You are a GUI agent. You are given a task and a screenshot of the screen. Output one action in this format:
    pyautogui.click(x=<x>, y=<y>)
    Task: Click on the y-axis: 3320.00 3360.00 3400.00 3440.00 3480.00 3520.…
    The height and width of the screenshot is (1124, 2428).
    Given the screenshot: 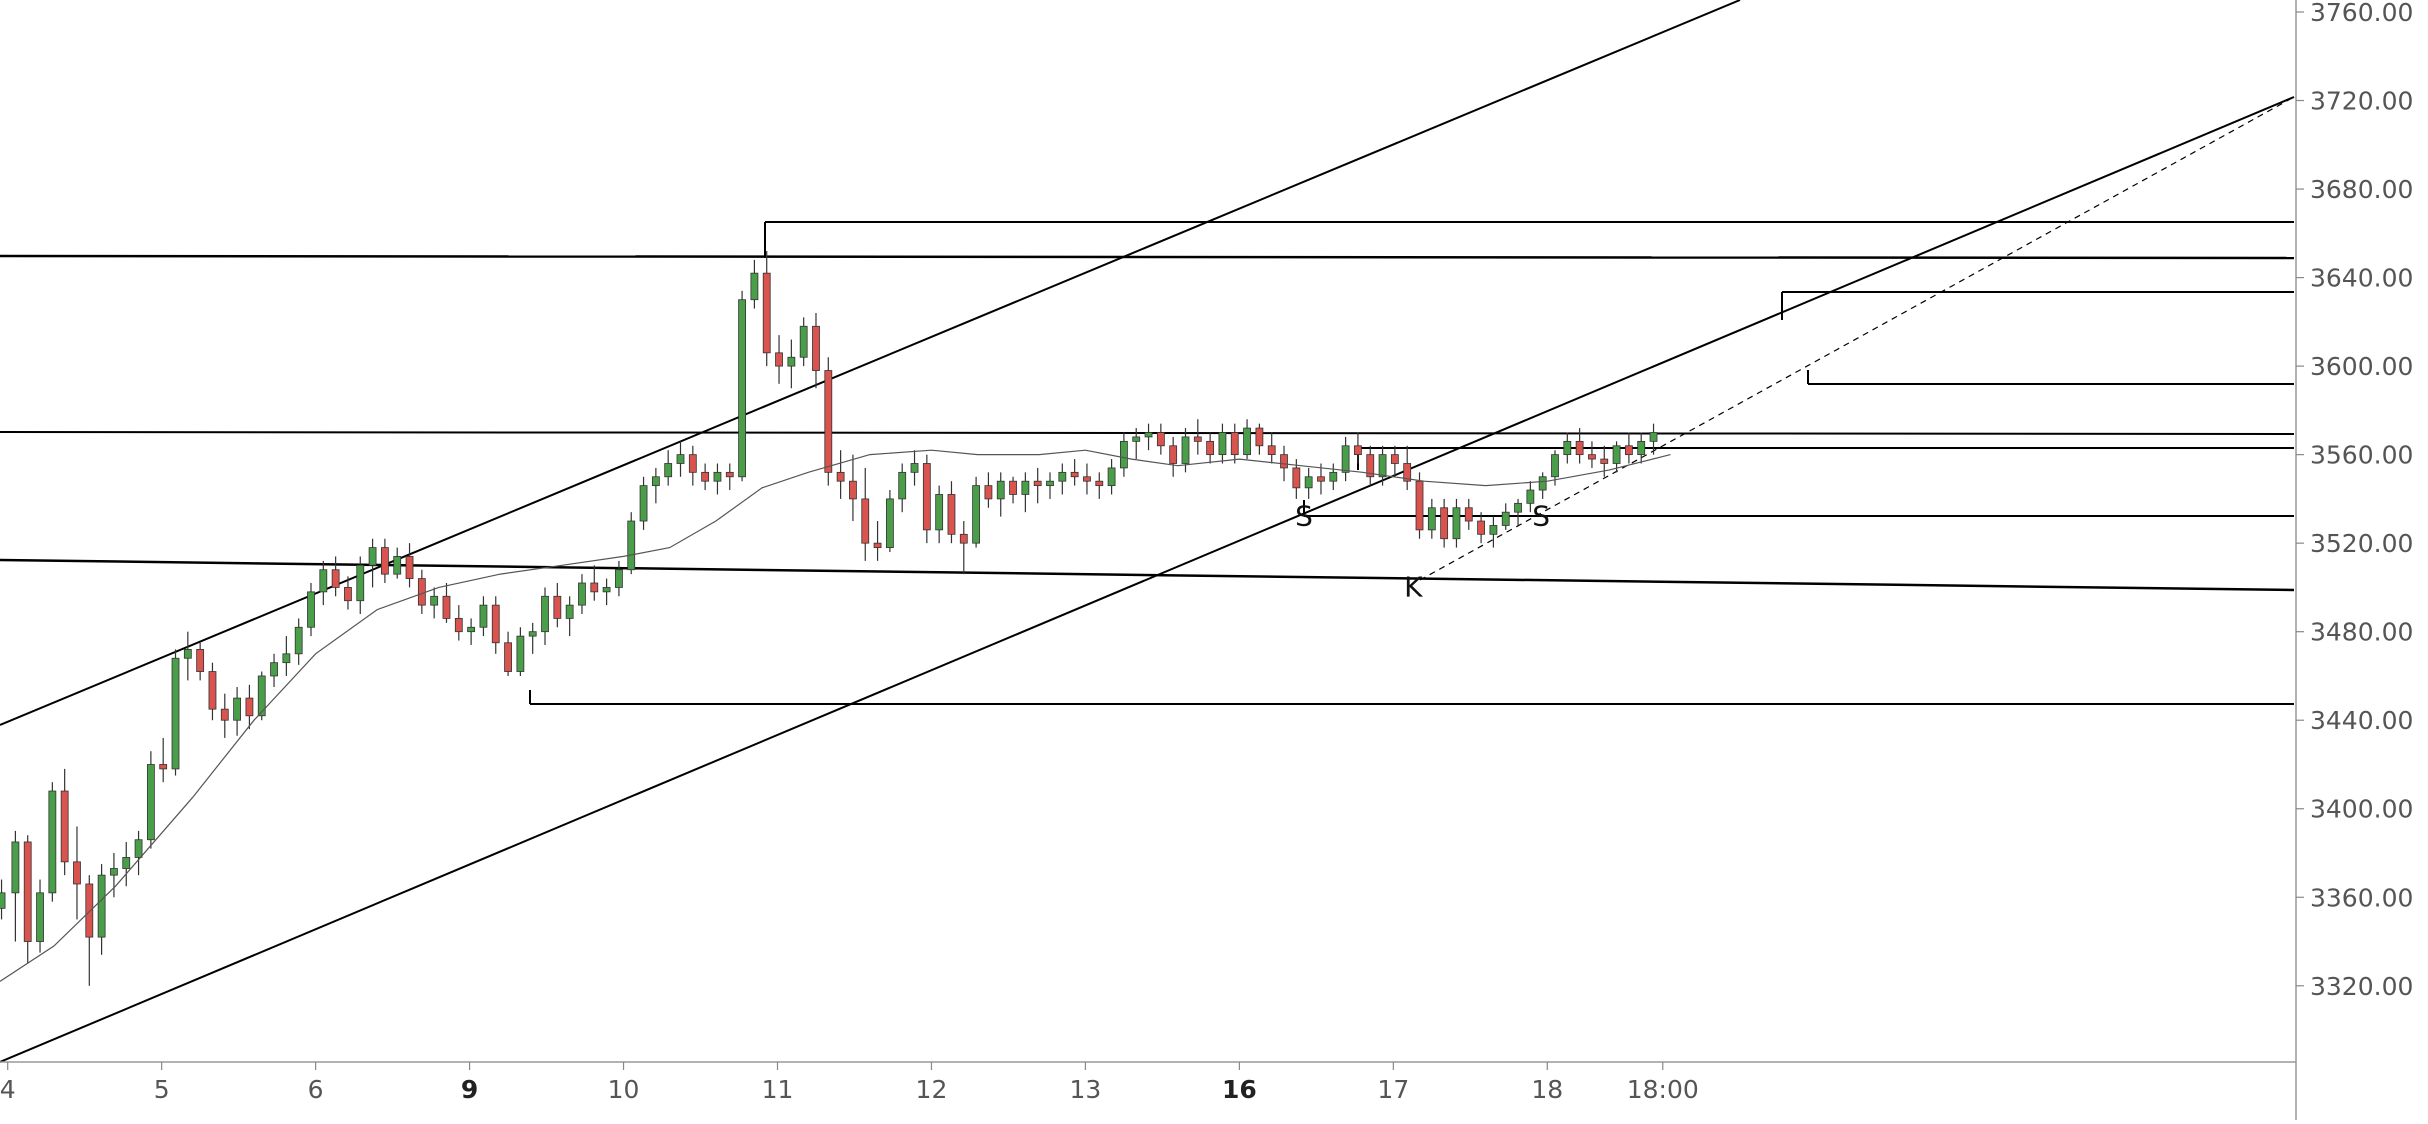 What is the action you would take?
    pyautogui.click(x=2354, y=560)
    